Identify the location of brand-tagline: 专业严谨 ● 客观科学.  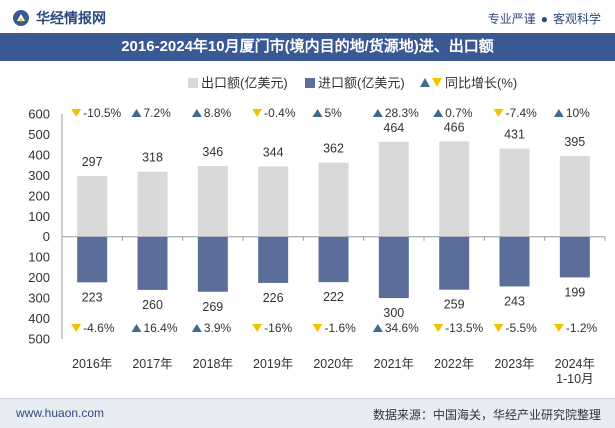
(544, 18).